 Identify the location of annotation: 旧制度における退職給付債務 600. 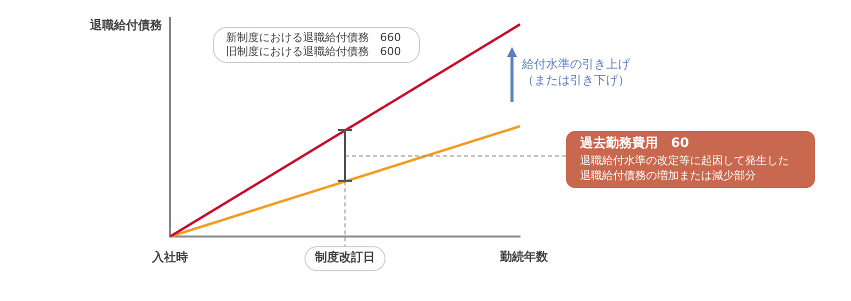
(314, 52).